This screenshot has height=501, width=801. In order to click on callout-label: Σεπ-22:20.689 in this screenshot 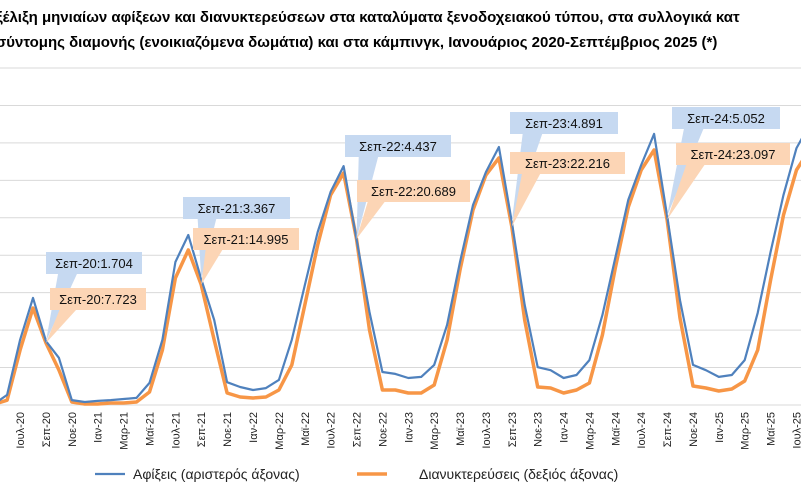, I will do `click(413, 191)`.